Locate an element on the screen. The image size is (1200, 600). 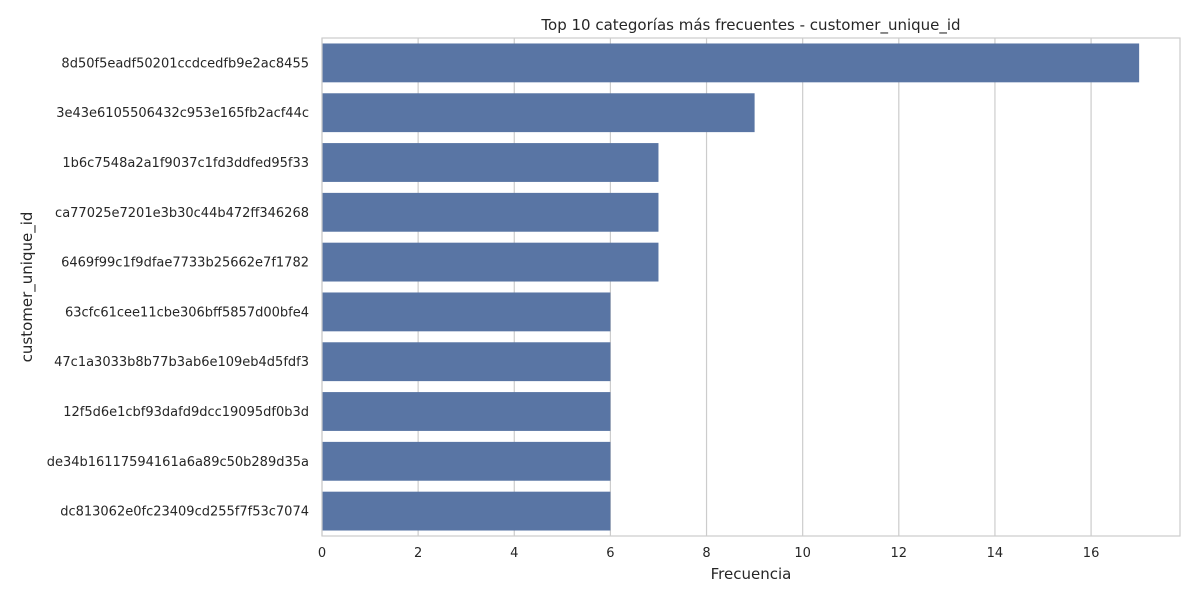
x-tick-label: 10 is located at coordinates (802, 553).